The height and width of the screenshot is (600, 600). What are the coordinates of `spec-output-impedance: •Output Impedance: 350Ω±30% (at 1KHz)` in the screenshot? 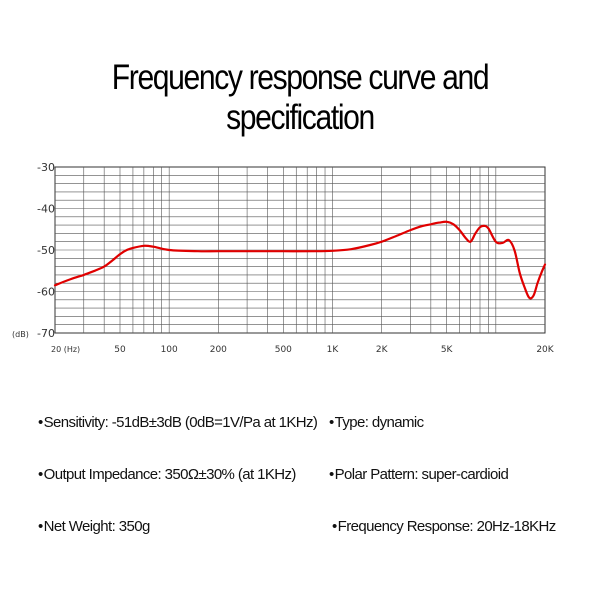 It's located at (167, 474).